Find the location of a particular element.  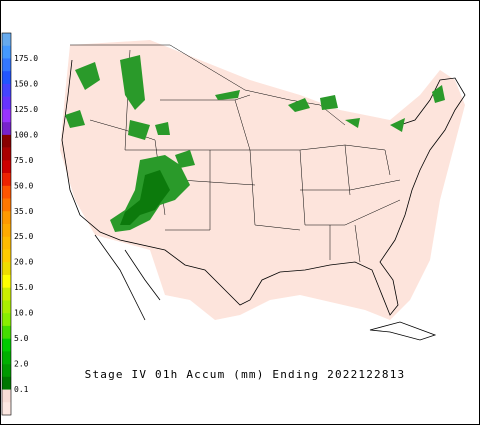

colorbar-label: 20.0 is located at coordinates (23, 262).